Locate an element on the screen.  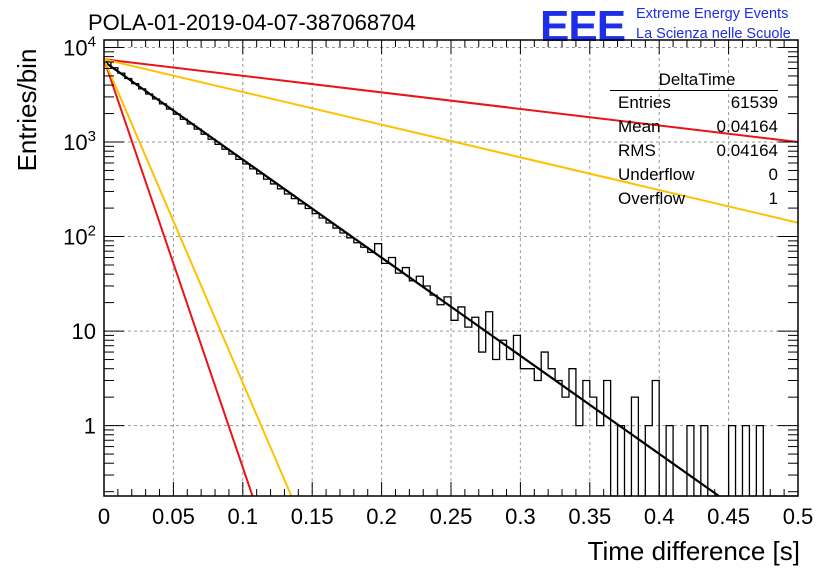
series-line-red-slow is located at coordinates (451, 101).